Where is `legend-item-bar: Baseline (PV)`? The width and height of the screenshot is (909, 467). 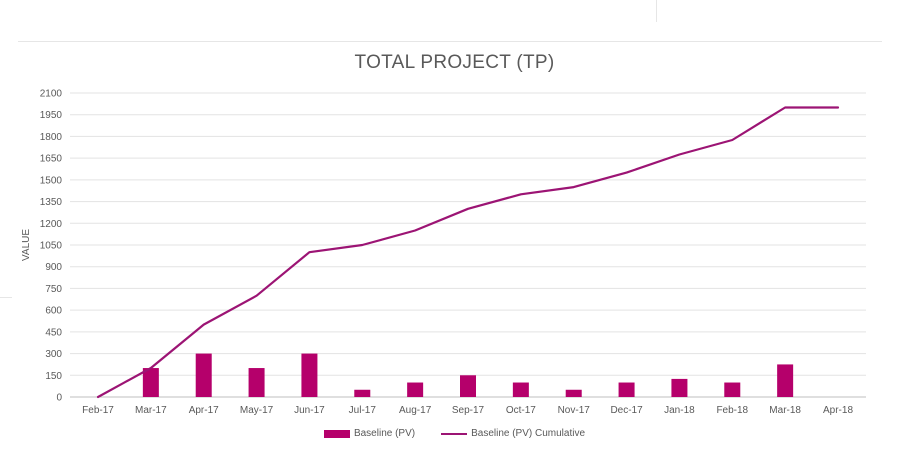 legend-item-bar: Baseline (PV) is located at coordinates (369, 433).